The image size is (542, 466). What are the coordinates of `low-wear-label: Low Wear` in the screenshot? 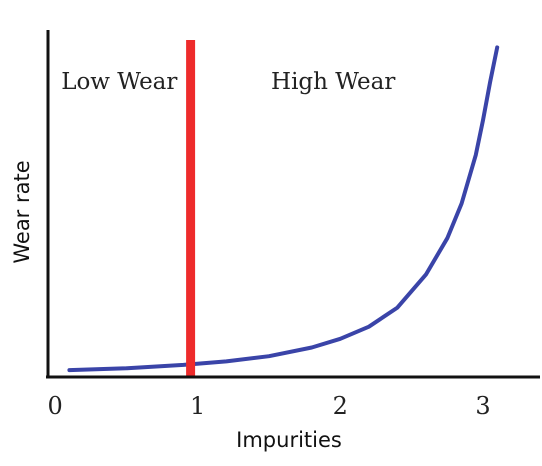 It's located at (119, 82).